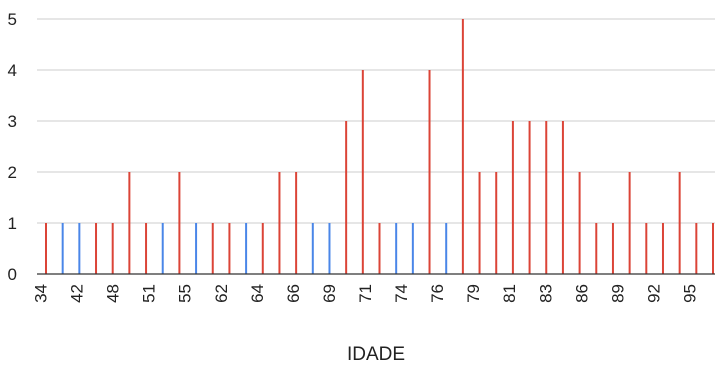 This screenshot has width=717, height=366. What do you see at coordinates (617, 293) in the screenshot?
I see `x-tick-label: 89` at bounding box center [617, 293].